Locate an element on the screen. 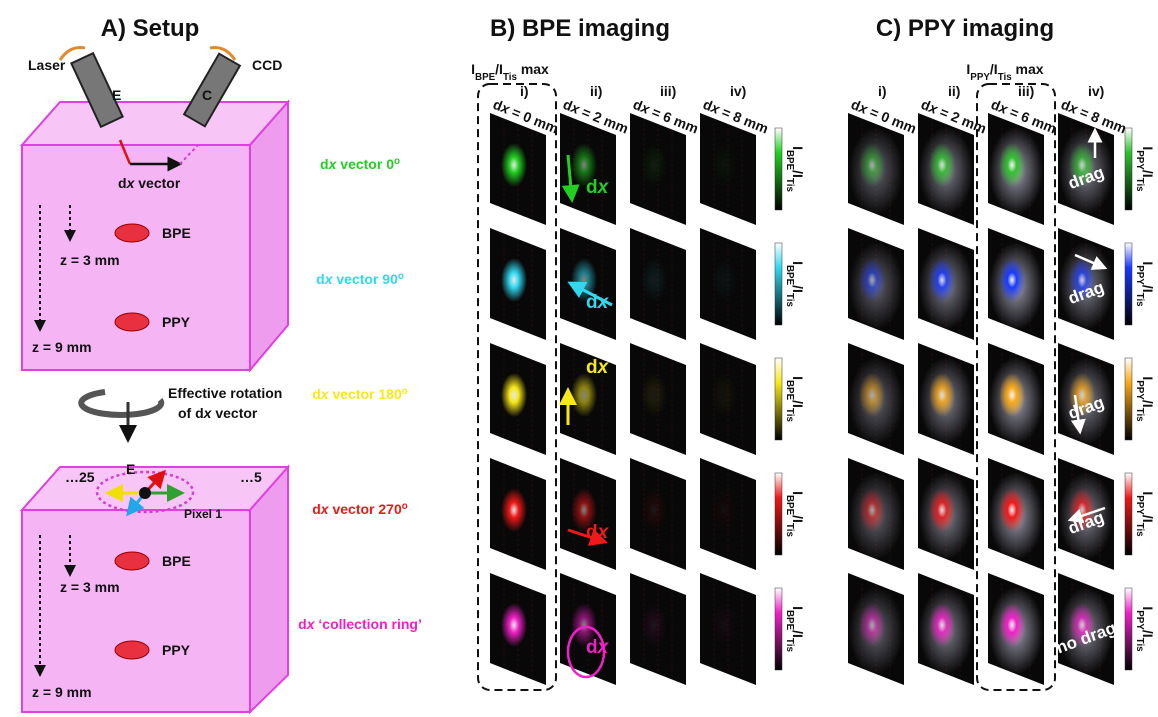 This screenshot has width=1158, height=717. column-index: iii) is located at coordinates (668, 91).